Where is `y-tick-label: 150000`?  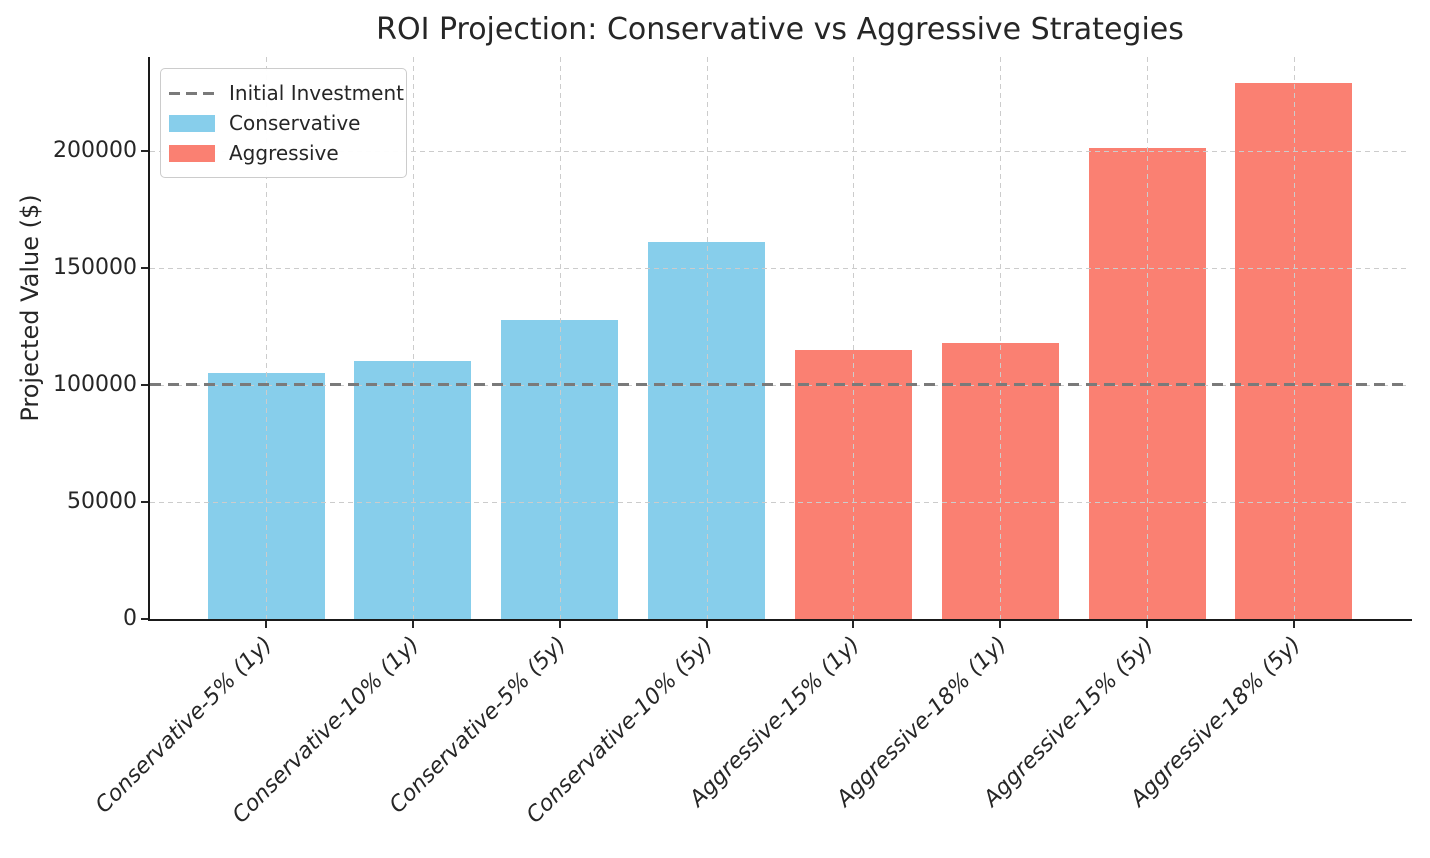 y-tick-label: 150000 is located at coordinates (95, 267).